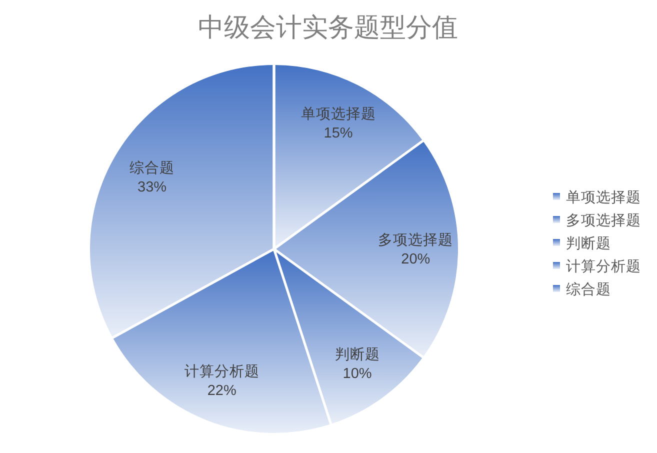  I want to click on legend-label: 计算分析题, so click(603, 266).